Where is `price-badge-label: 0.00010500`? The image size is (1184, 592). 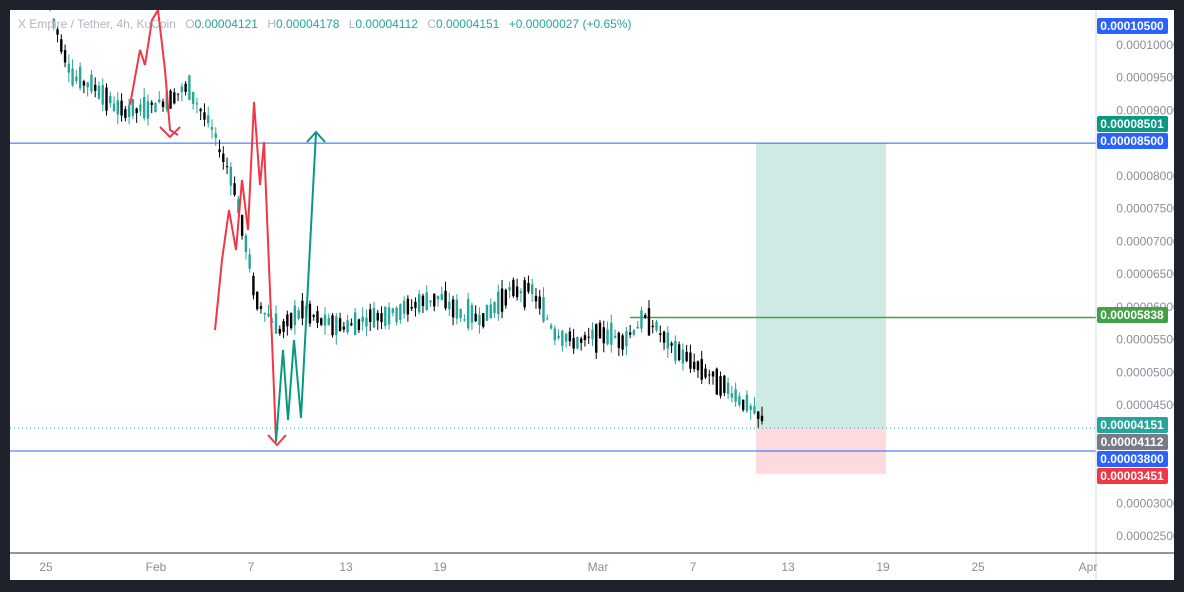 price-badge-label: 0.00010500 is located at coordinates (1132, 26).